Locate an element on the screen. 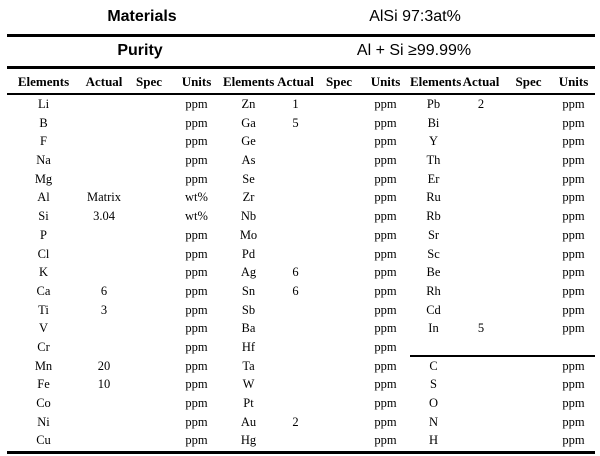 Image resolution: width=600 pixels, height=456 pixels. table-cell-group-1-row3-spec is located at coordinates (149, 141).